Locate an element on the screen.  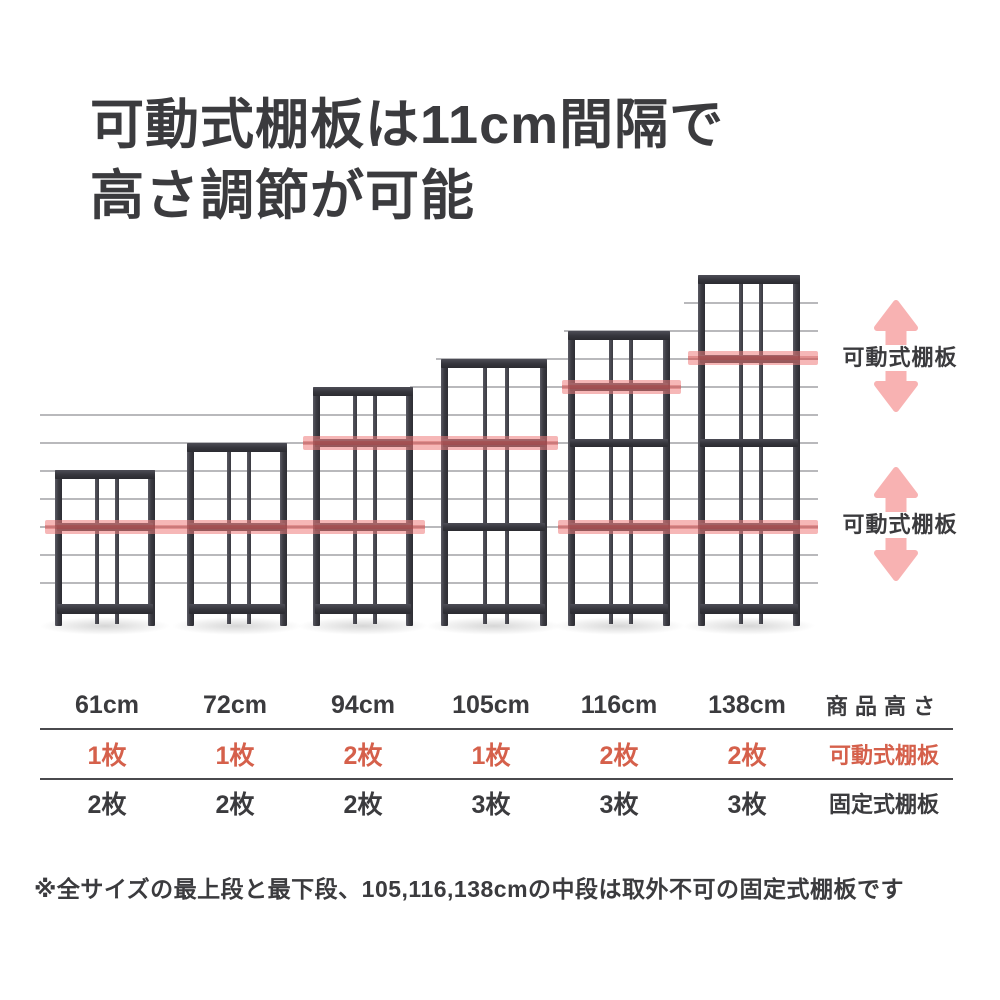
table-cell-height: 94cm is located at coordinates (363, 704).